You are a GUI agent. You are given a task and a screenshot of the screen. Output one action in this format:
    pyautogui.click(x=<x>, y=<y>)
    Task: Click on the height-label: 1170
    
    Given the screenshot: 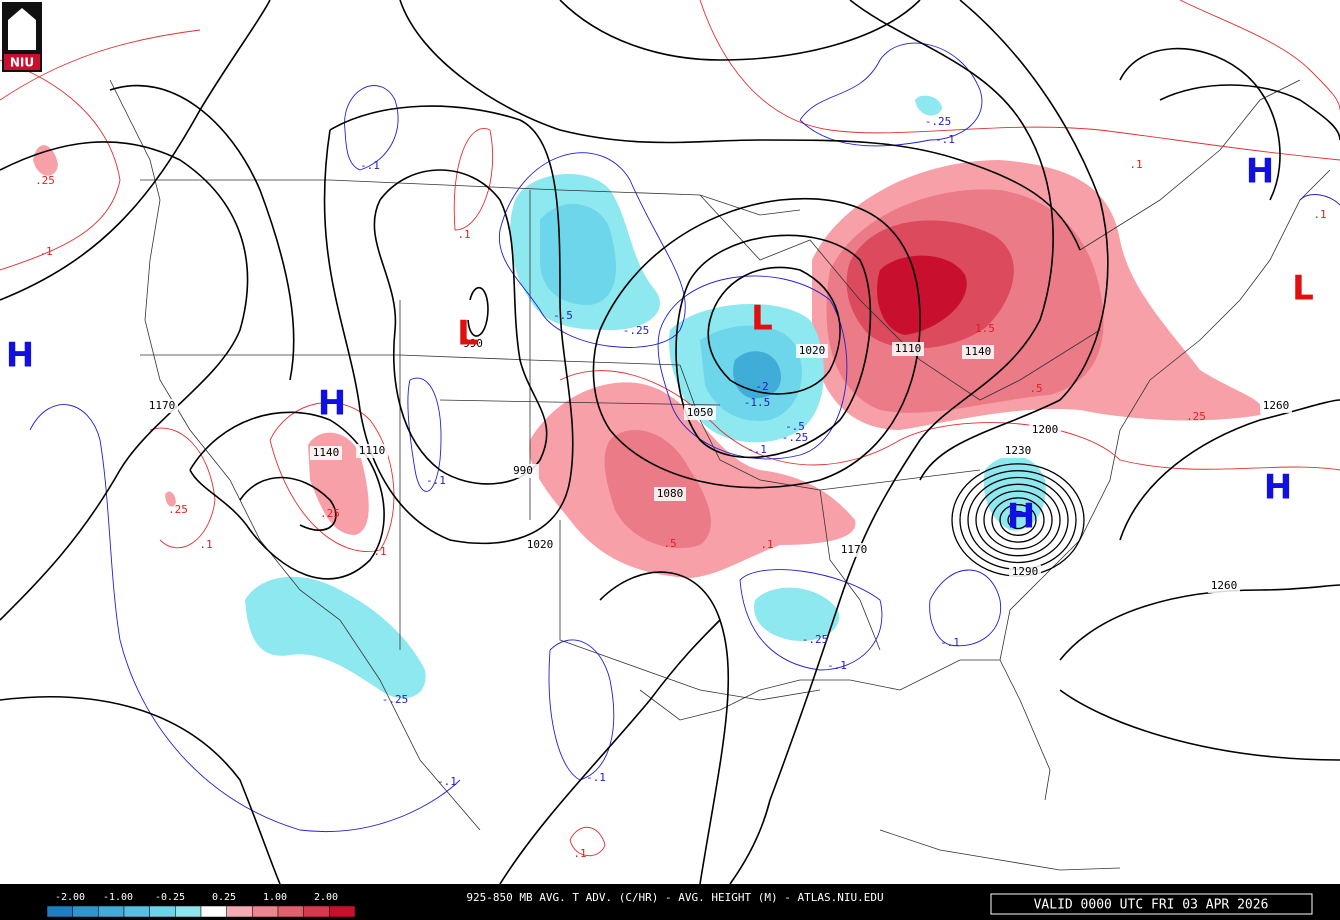 What is the action you would take?
    pyautogui.click(x=162, y=405)
    